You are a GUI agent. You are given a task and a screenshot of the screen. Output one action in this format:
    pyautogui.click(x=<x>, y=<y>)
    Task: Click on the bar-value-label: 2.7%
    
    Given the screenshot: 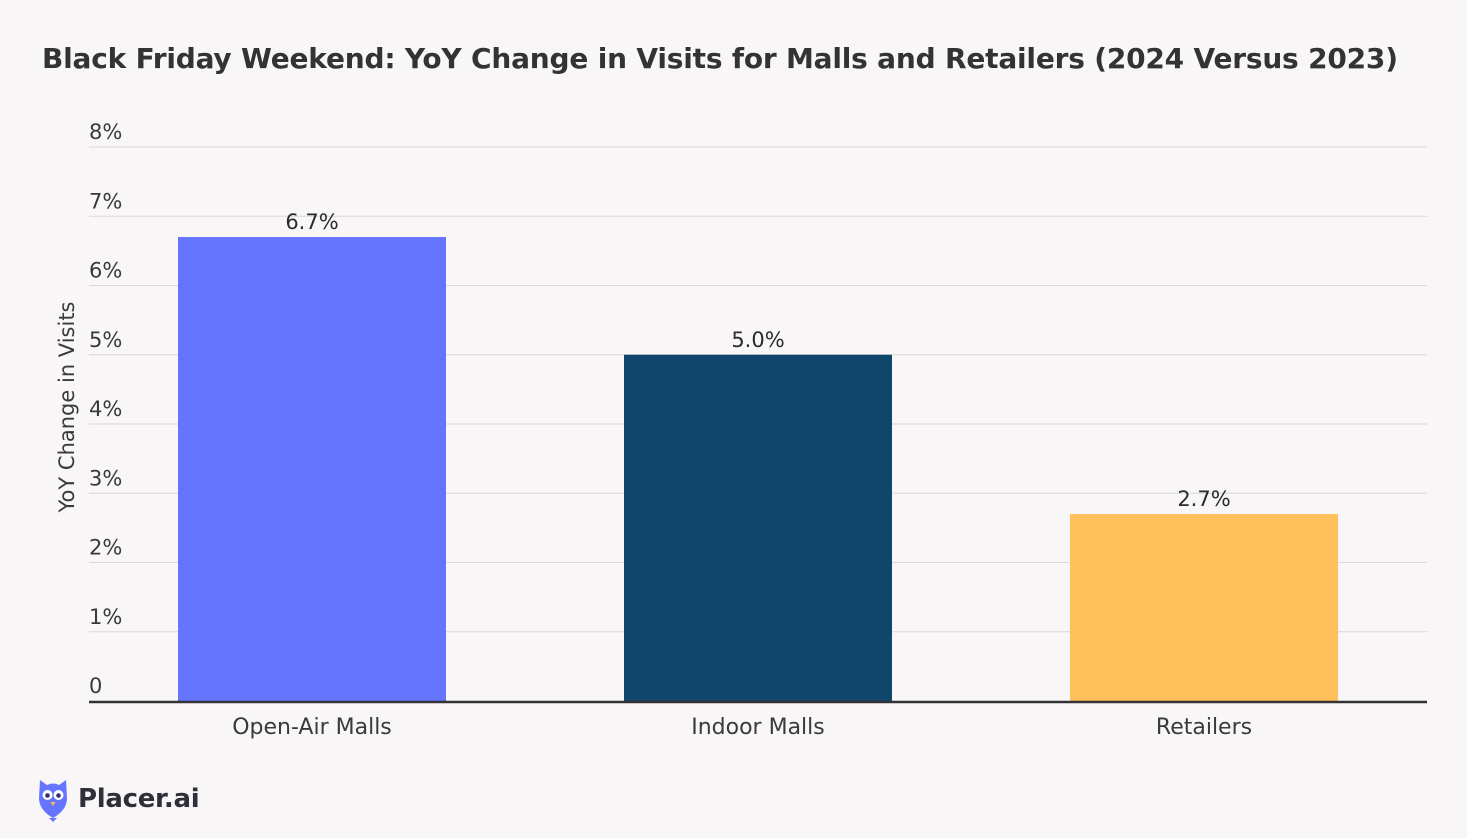 What is the action you would take?
    pyautogui.click(x=1203, y=499)
    